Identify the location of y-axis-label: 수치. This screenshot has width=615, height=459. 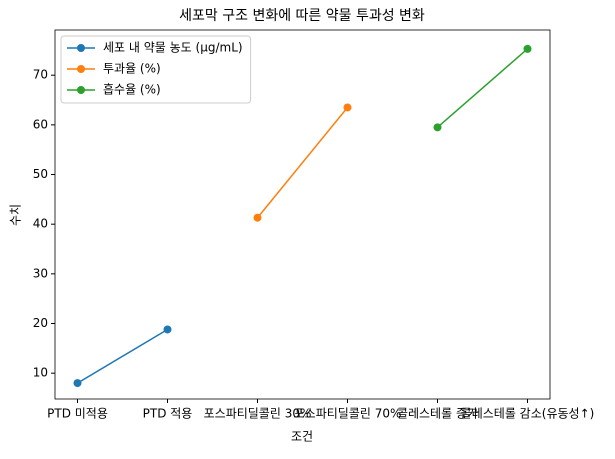
(16, 215).